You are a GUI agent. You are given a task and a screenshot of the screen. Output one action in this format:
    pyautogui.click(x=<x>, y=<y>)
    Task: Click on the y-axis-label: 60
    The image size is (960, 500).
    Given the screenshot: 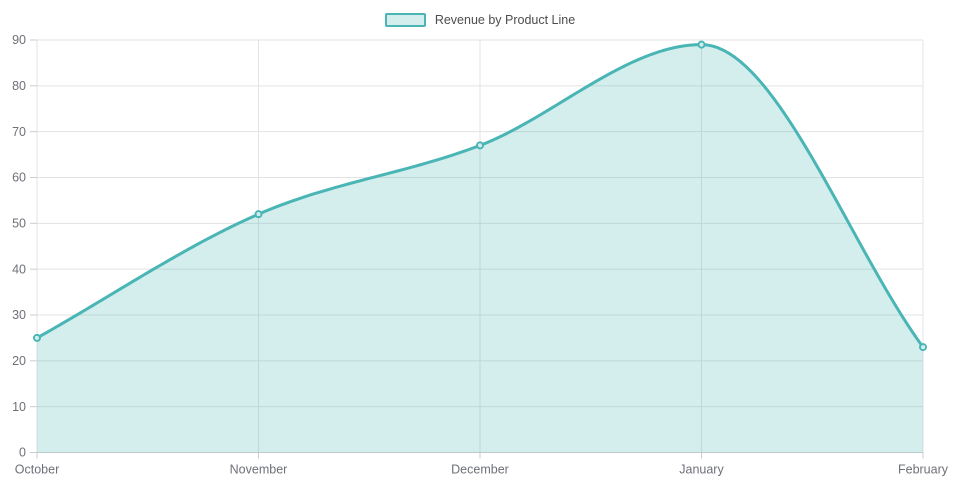 What is the action you would take?
    pyautogui.click(x=19, y=178)
    